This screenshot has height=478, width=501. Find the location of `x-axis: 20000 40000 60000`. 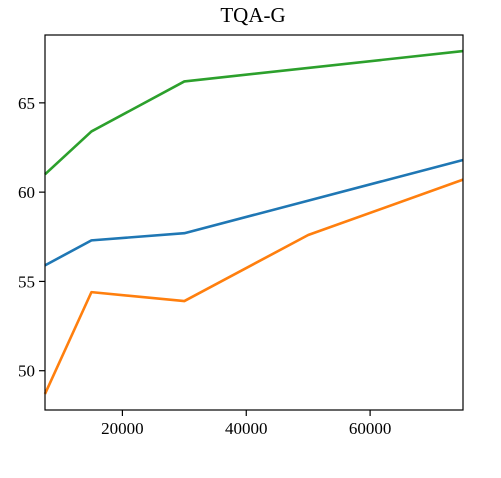

x-axis: 20000 40000 60000 is located at coordinates (246, 424).